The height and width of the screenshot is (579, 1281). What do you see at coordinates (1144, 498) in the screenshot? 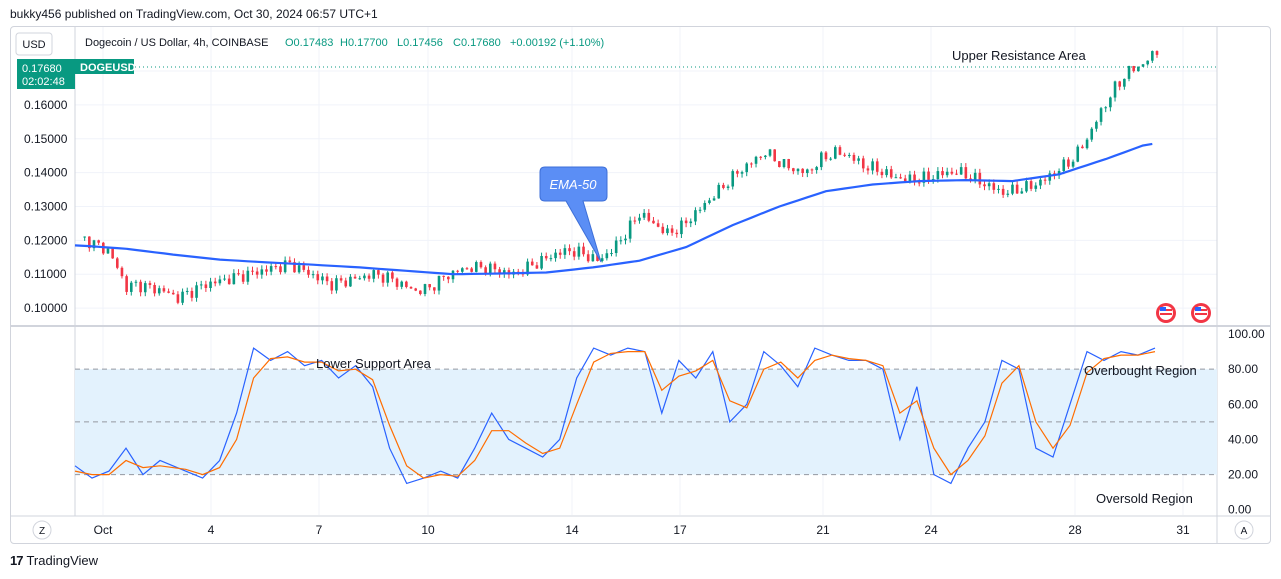
I see `oversold-label: Oversold Region` at bounding box center [1144, 498].